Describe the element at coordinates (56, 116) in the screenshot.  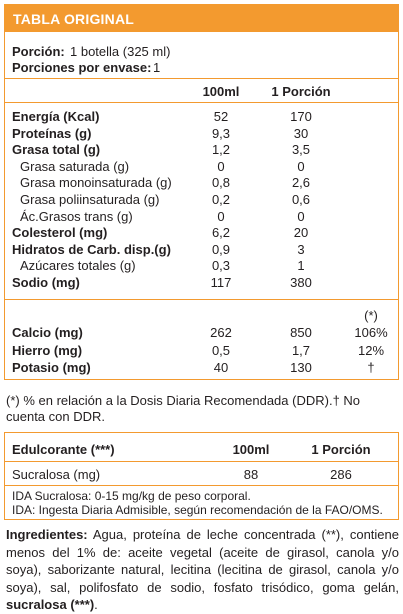
I see `nutrient-name: Energía (Kcal)` at that location.